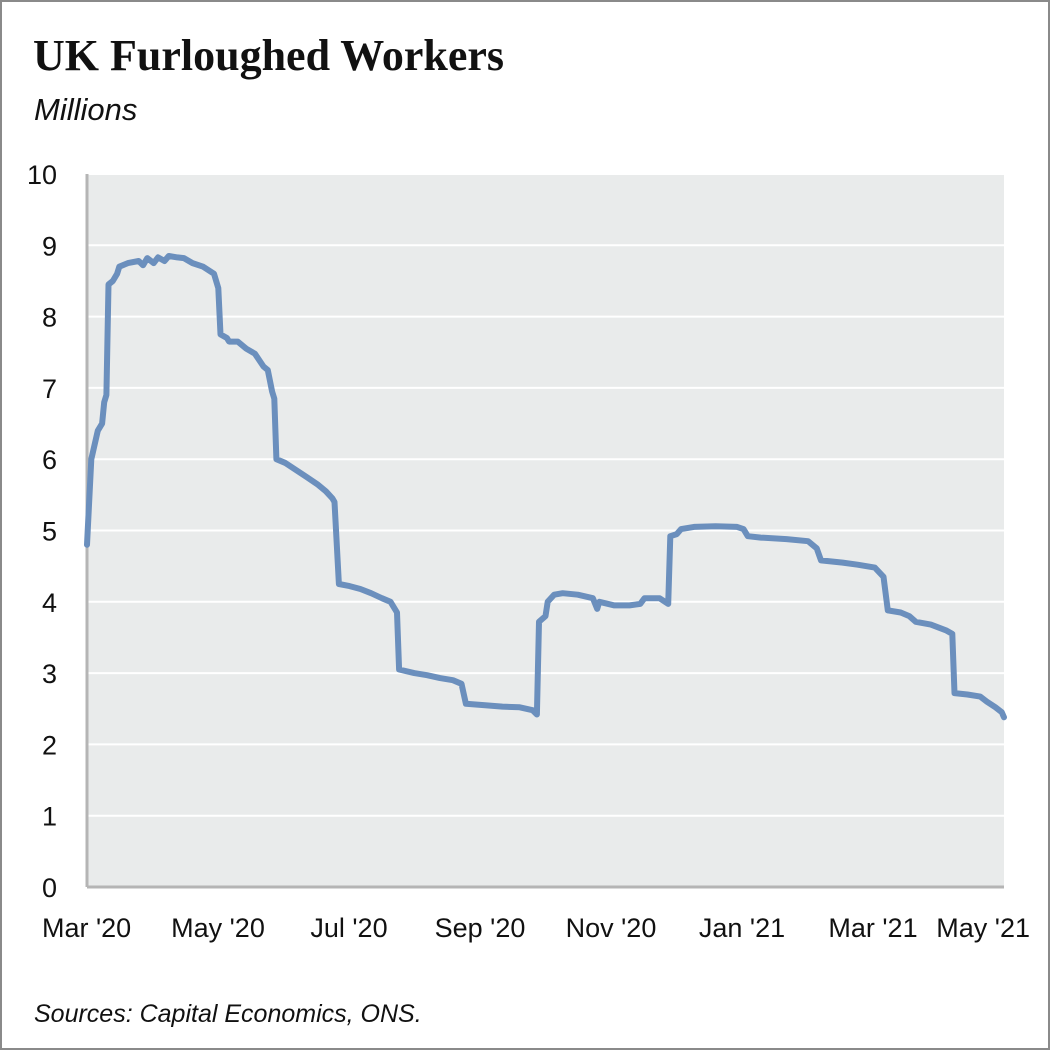 The width and height of the screenshot is (1050, 1050). I want to click on x-tick-label: May '20, so click(218, 928).